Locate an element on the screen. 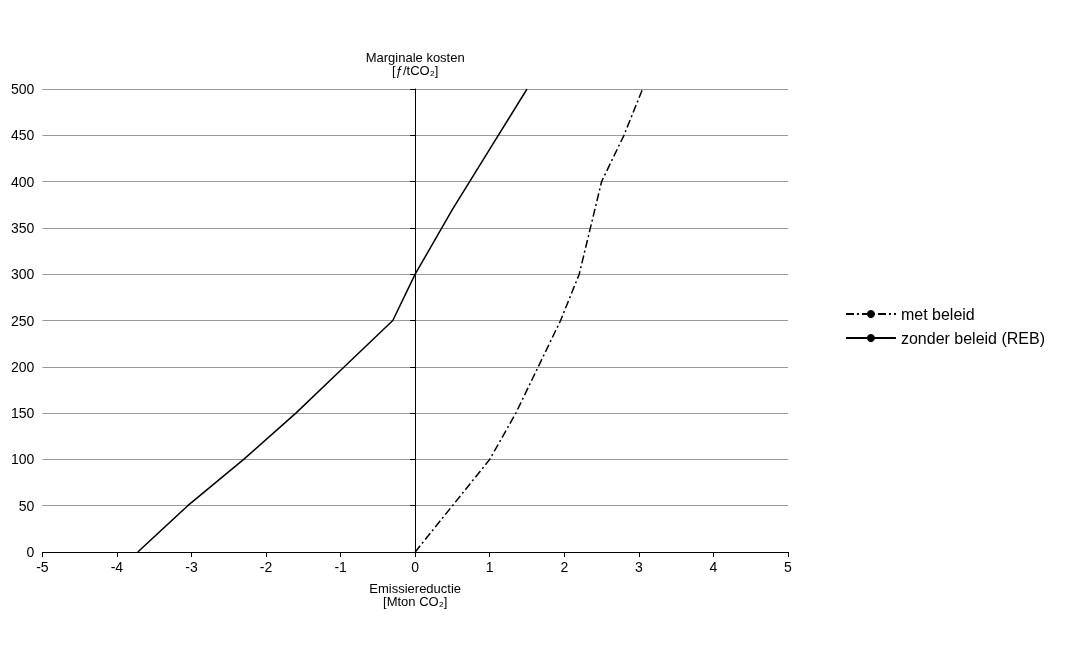 This screenshot has height=652, width=1068. y-tick-label: 350 is located at coordinates (23, 227).